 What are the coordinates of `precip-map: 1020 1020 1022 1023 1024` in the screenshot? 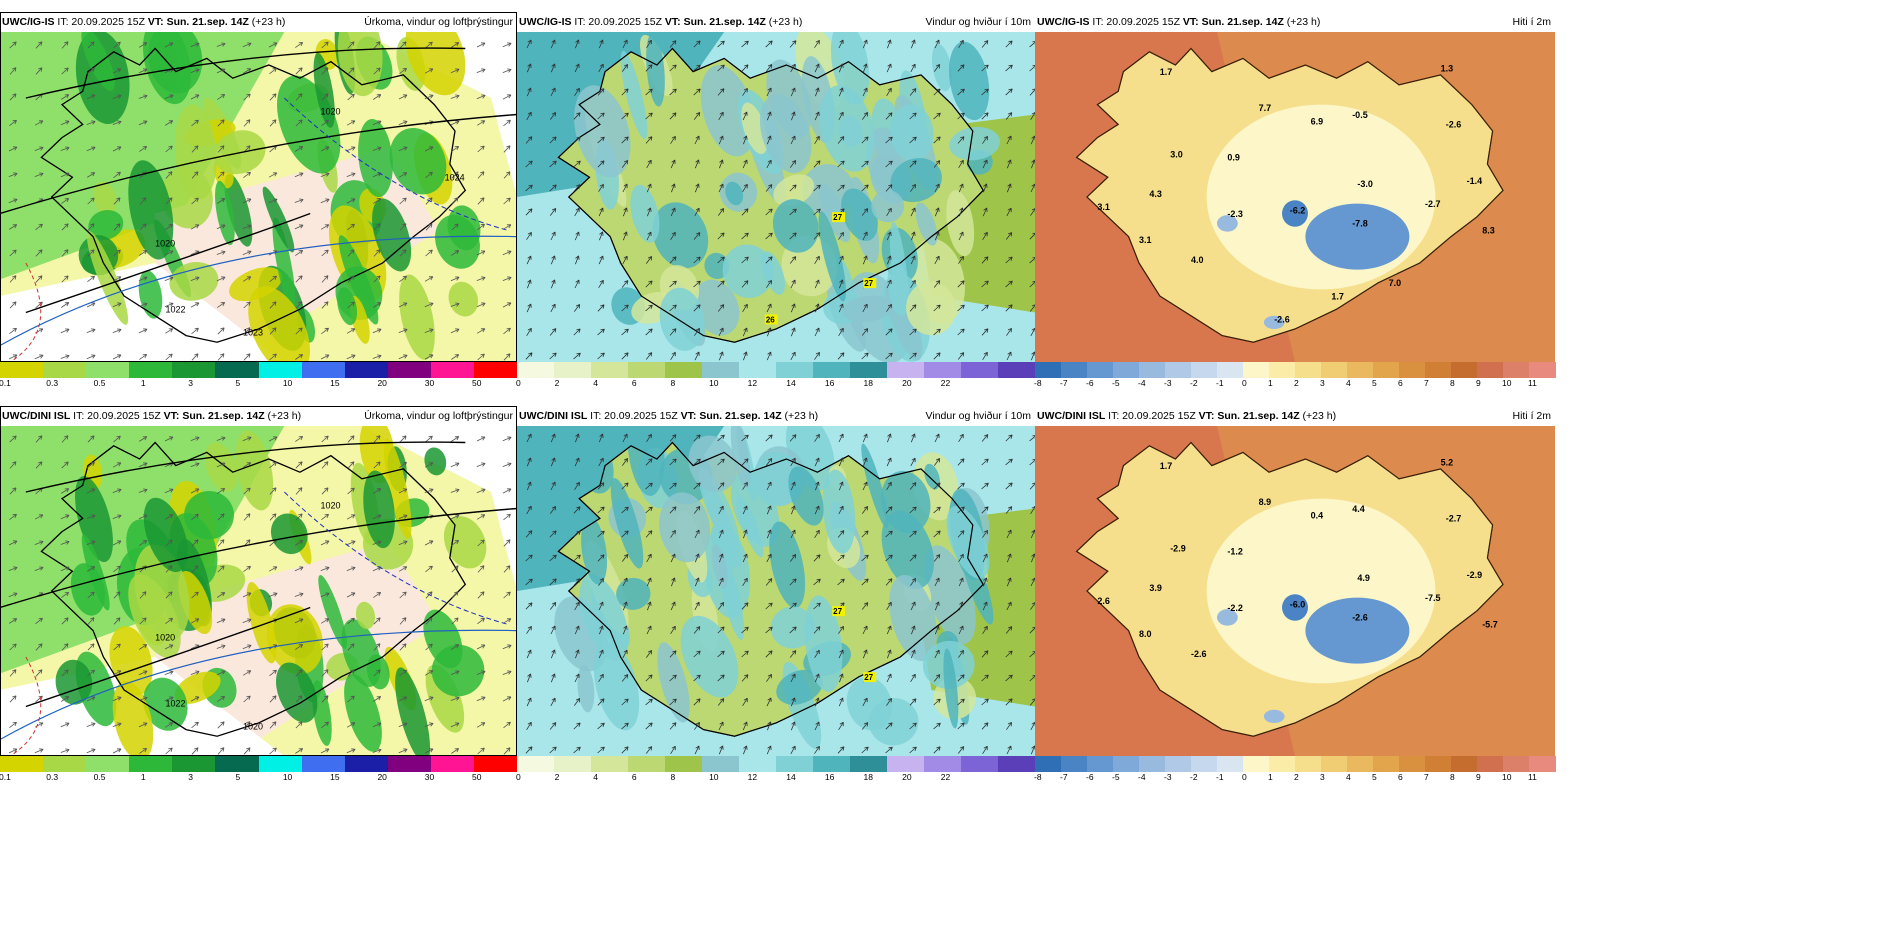 It's located at (258, 197).